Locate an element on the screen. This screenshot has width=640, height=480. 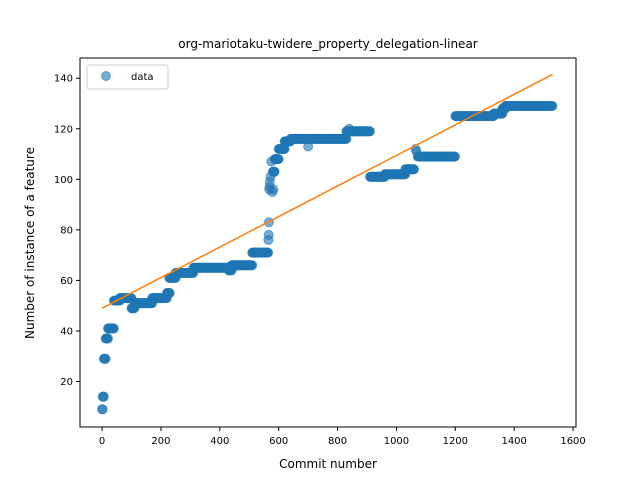
x-tick-label: 1600 is located at coordinates (572, 441).